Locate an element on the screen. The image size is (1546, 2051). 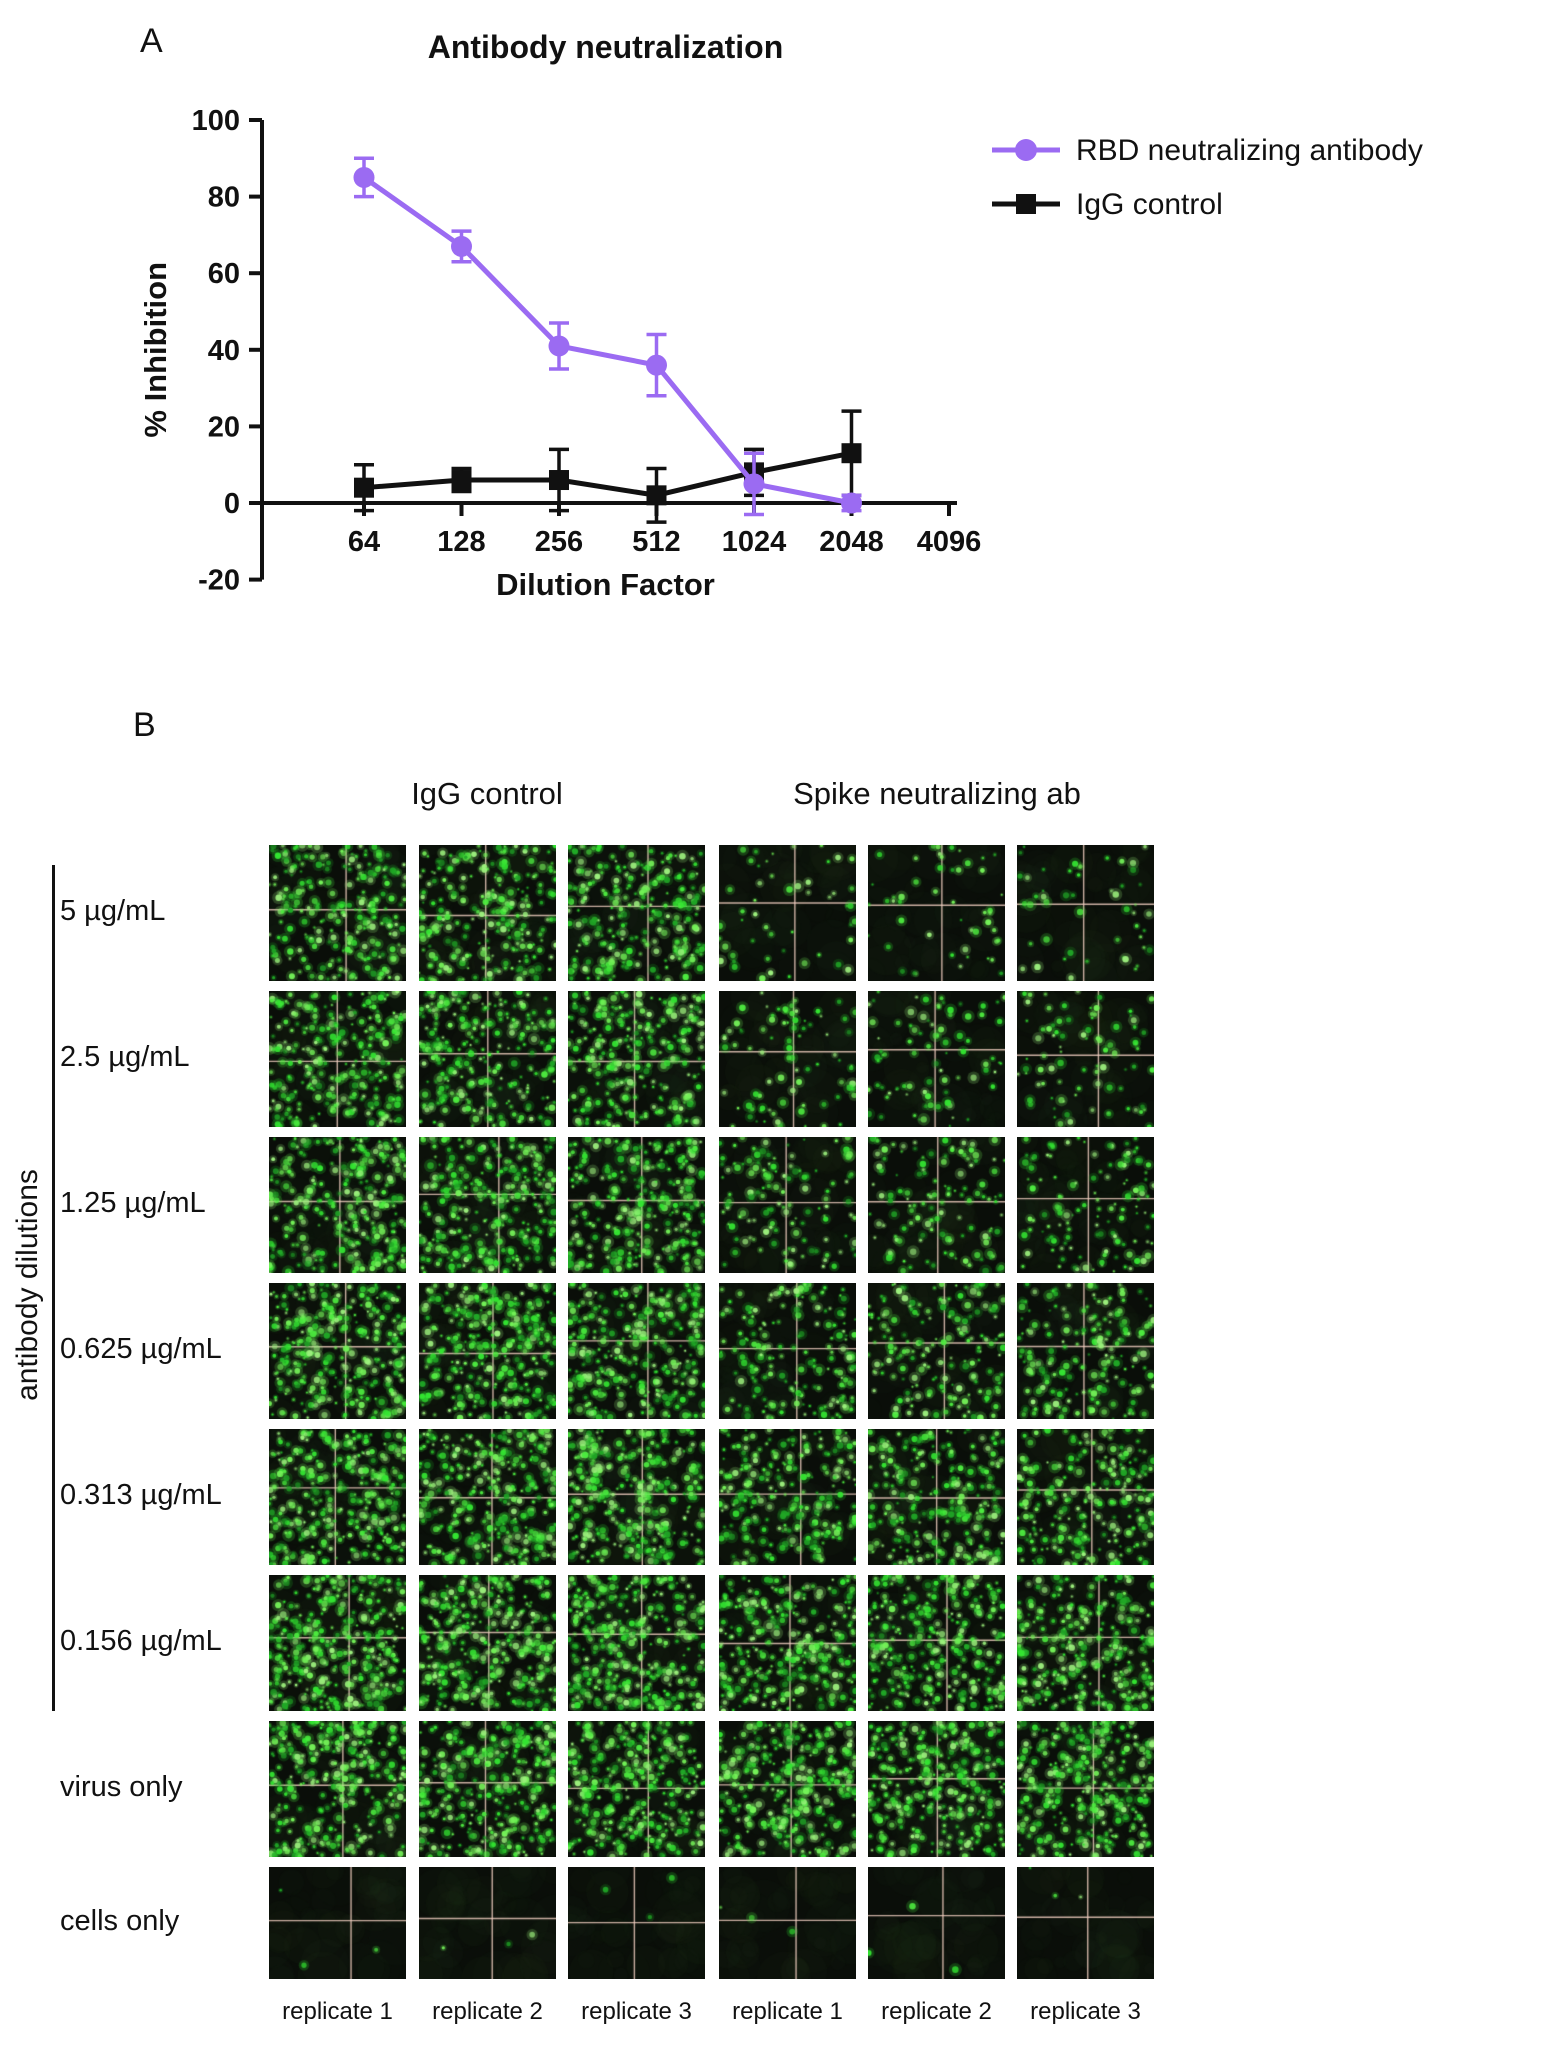
row-label: cells only is located at coordinates (120, 1921).